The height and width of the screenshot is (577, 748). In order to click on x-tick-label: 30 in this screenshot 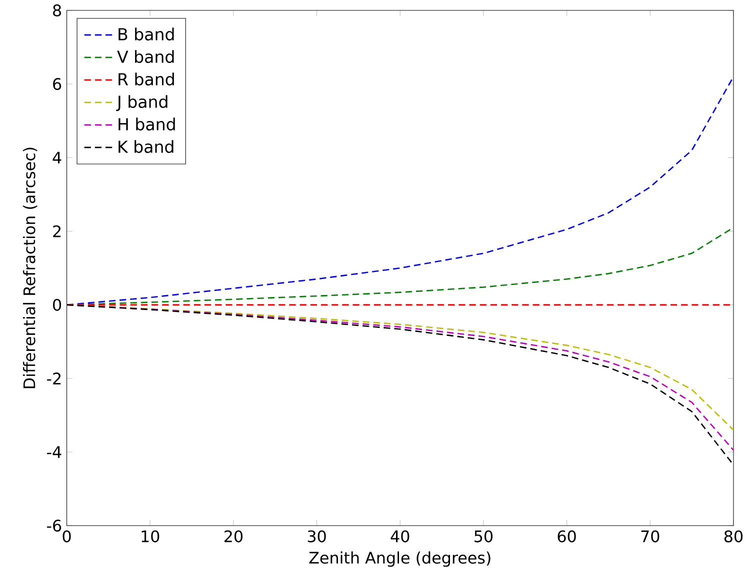, I will do `click(317, 536)`.